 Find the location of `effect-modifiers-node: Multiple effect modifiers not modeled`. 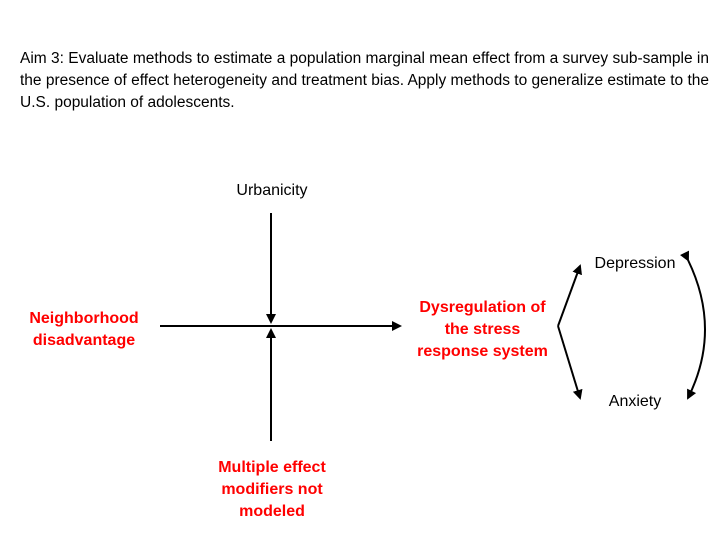

effect-modifiers-node: Multiple effect modifiers not modeled is located at coordinates (272, 490).